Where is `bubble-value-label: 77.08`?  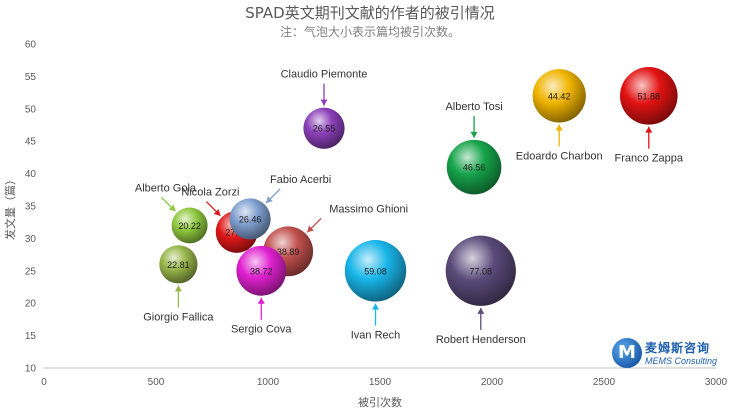 bubble-value-label: 77.08 is located at coordinates (481, 271).